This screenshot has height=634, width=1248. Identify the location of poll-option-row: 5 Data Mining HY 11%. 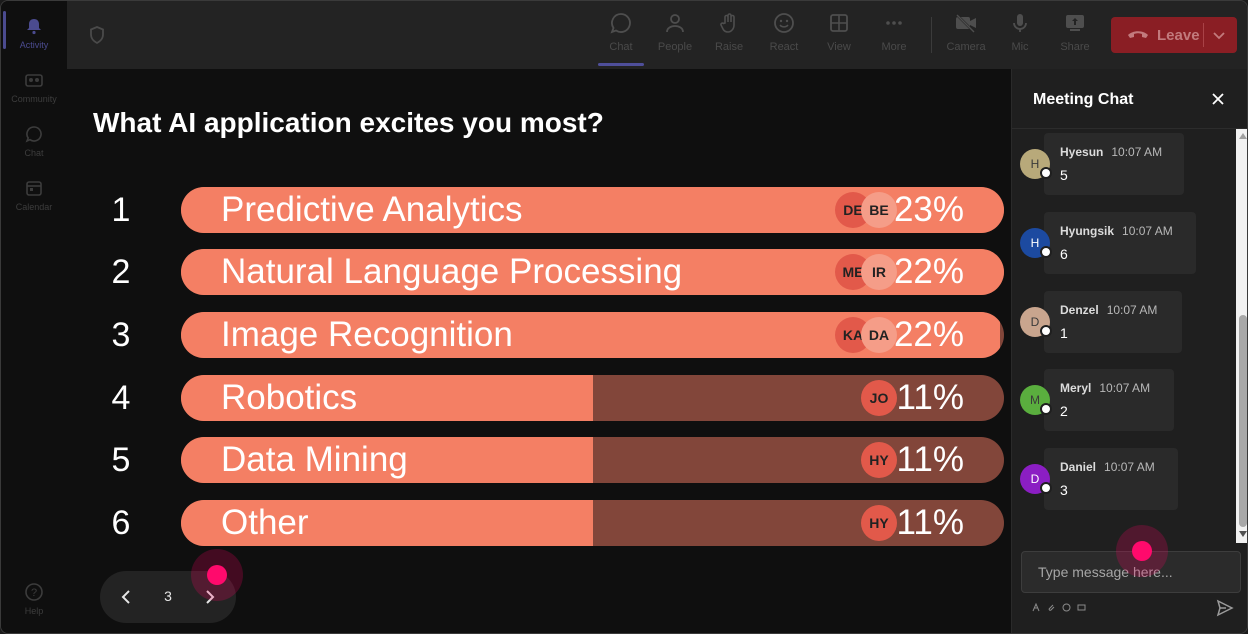
(539, 460).